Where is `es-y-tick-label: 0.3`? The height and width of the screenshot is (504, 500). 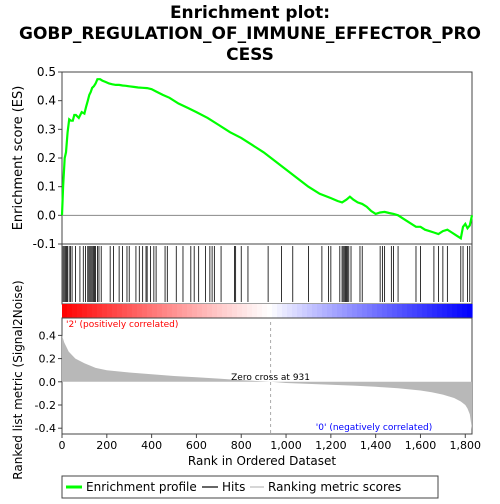
es-y-tick-label: 0.3 is located at coordinates (46, 129).